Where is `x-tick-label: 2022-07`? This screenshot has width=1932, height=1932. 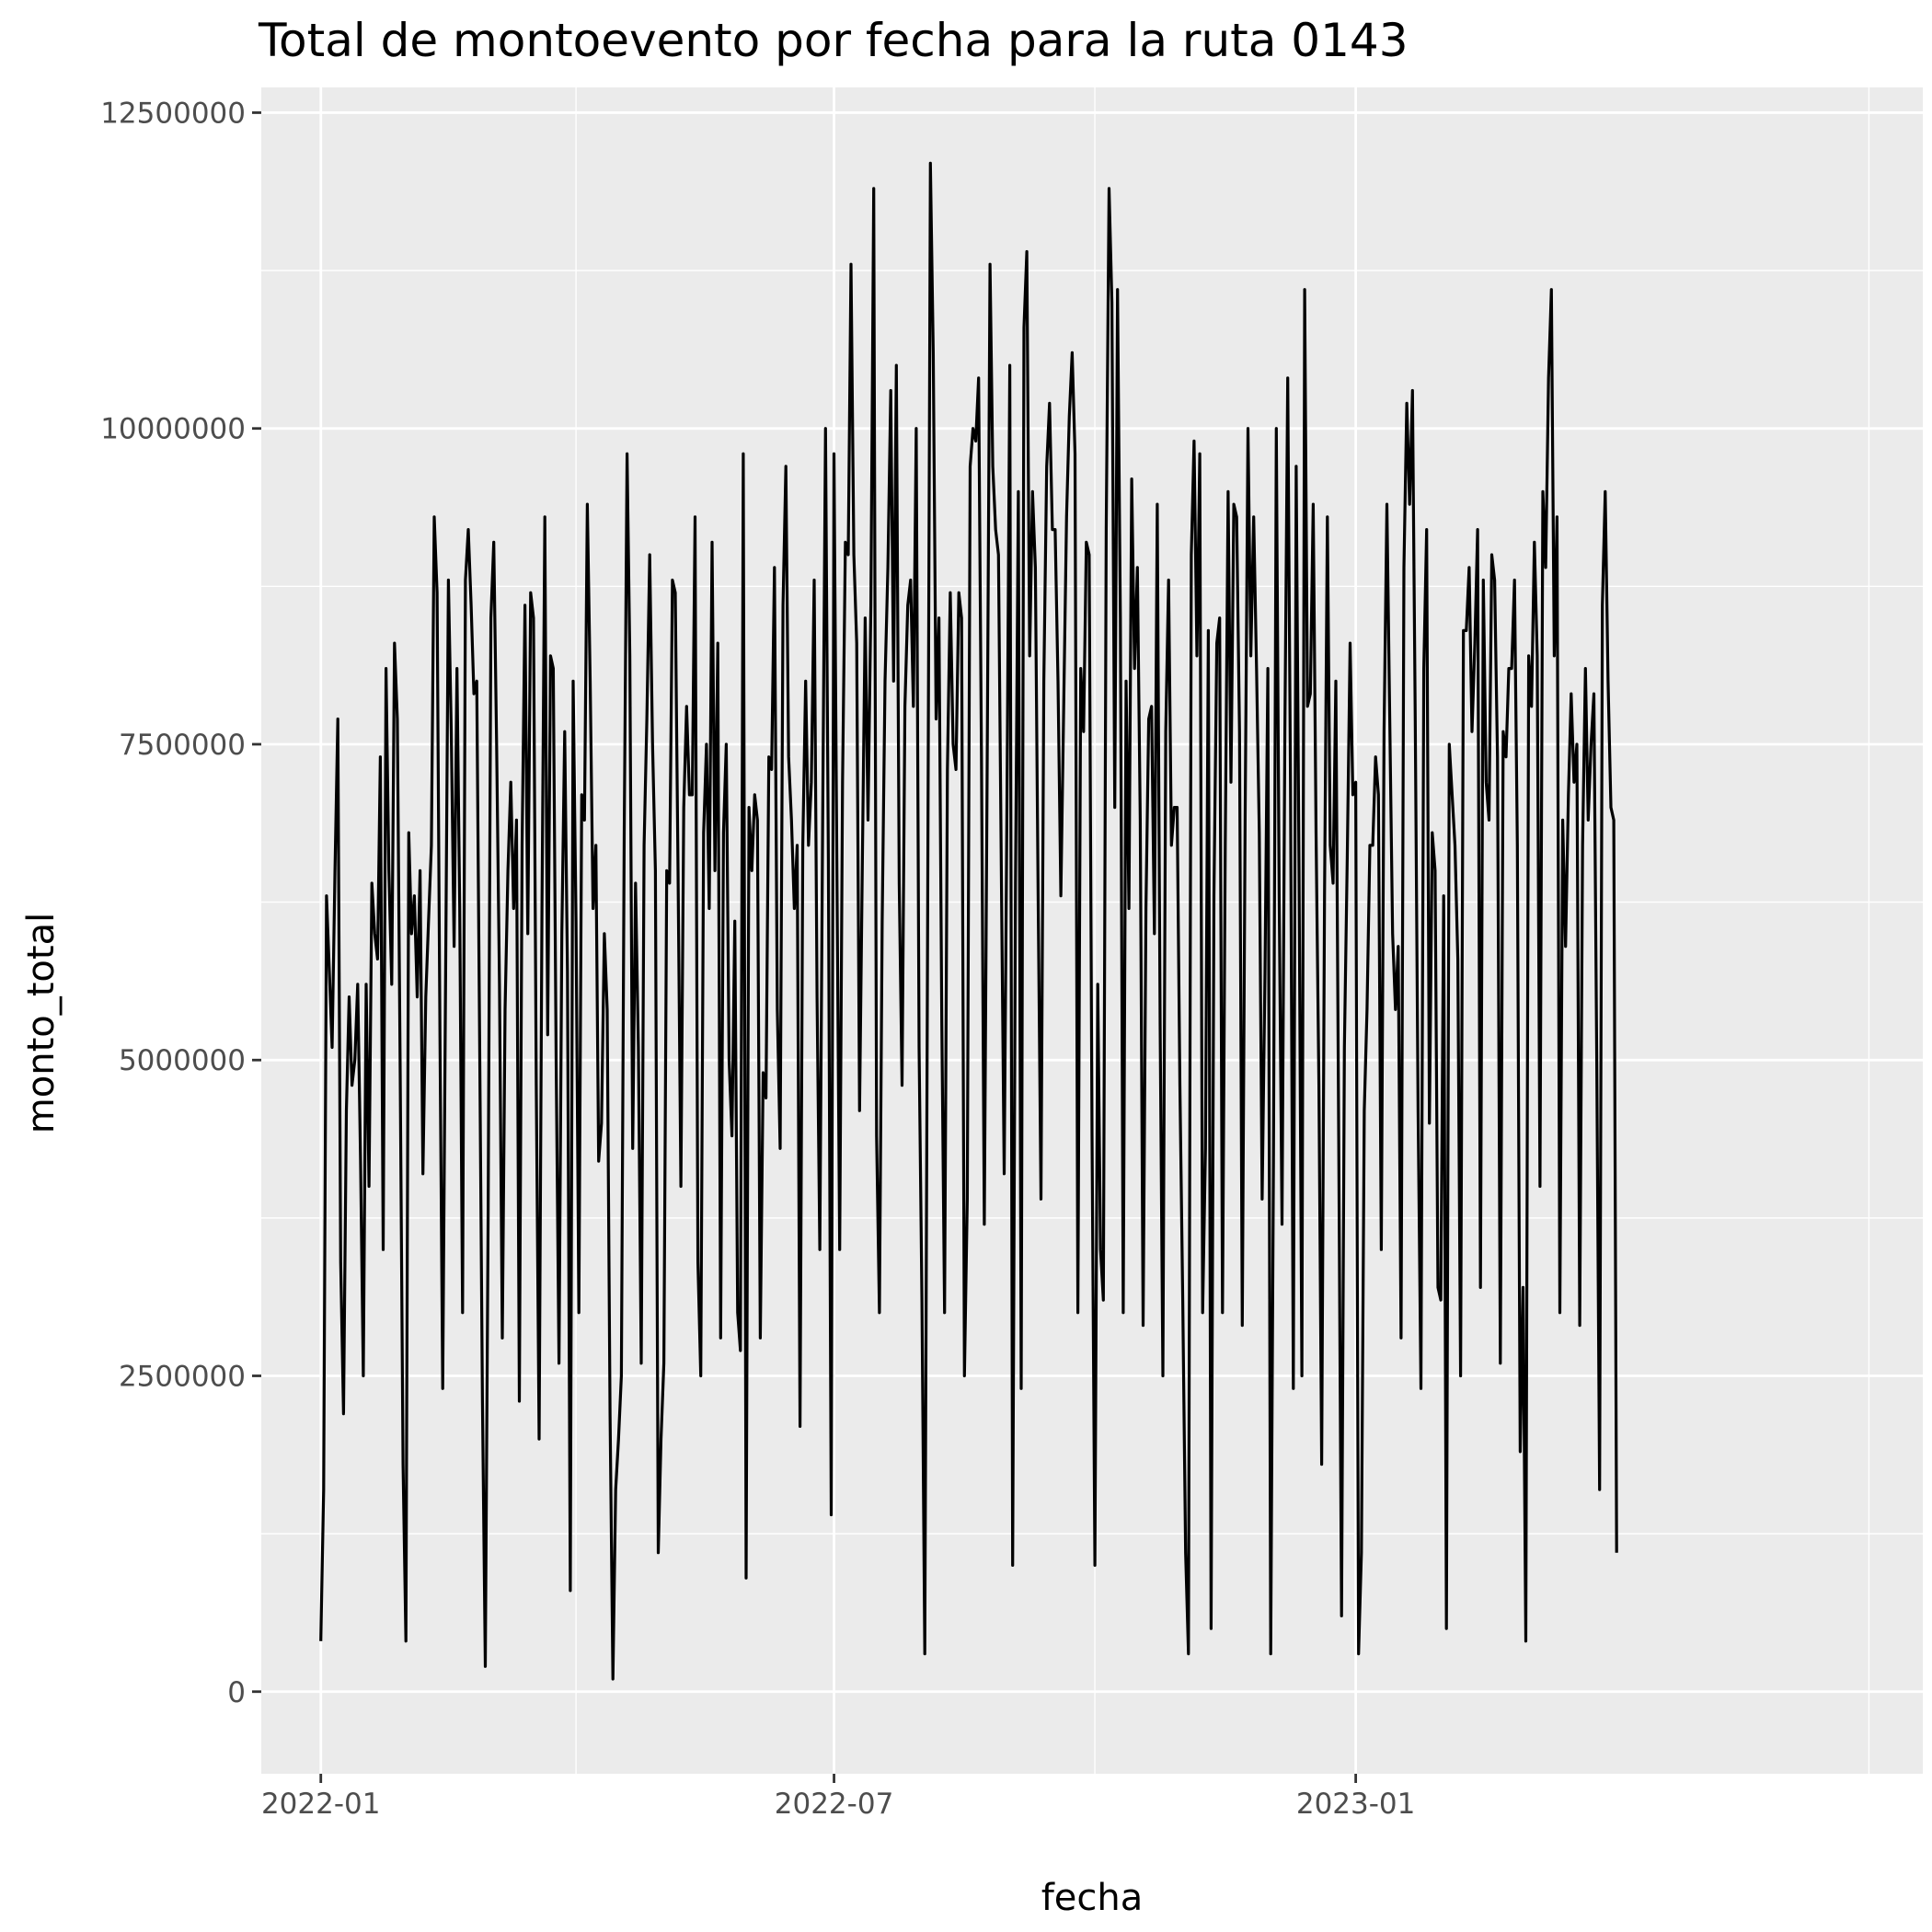 x-tick-label: 2022-07 is located at coordinates (834, 1804).